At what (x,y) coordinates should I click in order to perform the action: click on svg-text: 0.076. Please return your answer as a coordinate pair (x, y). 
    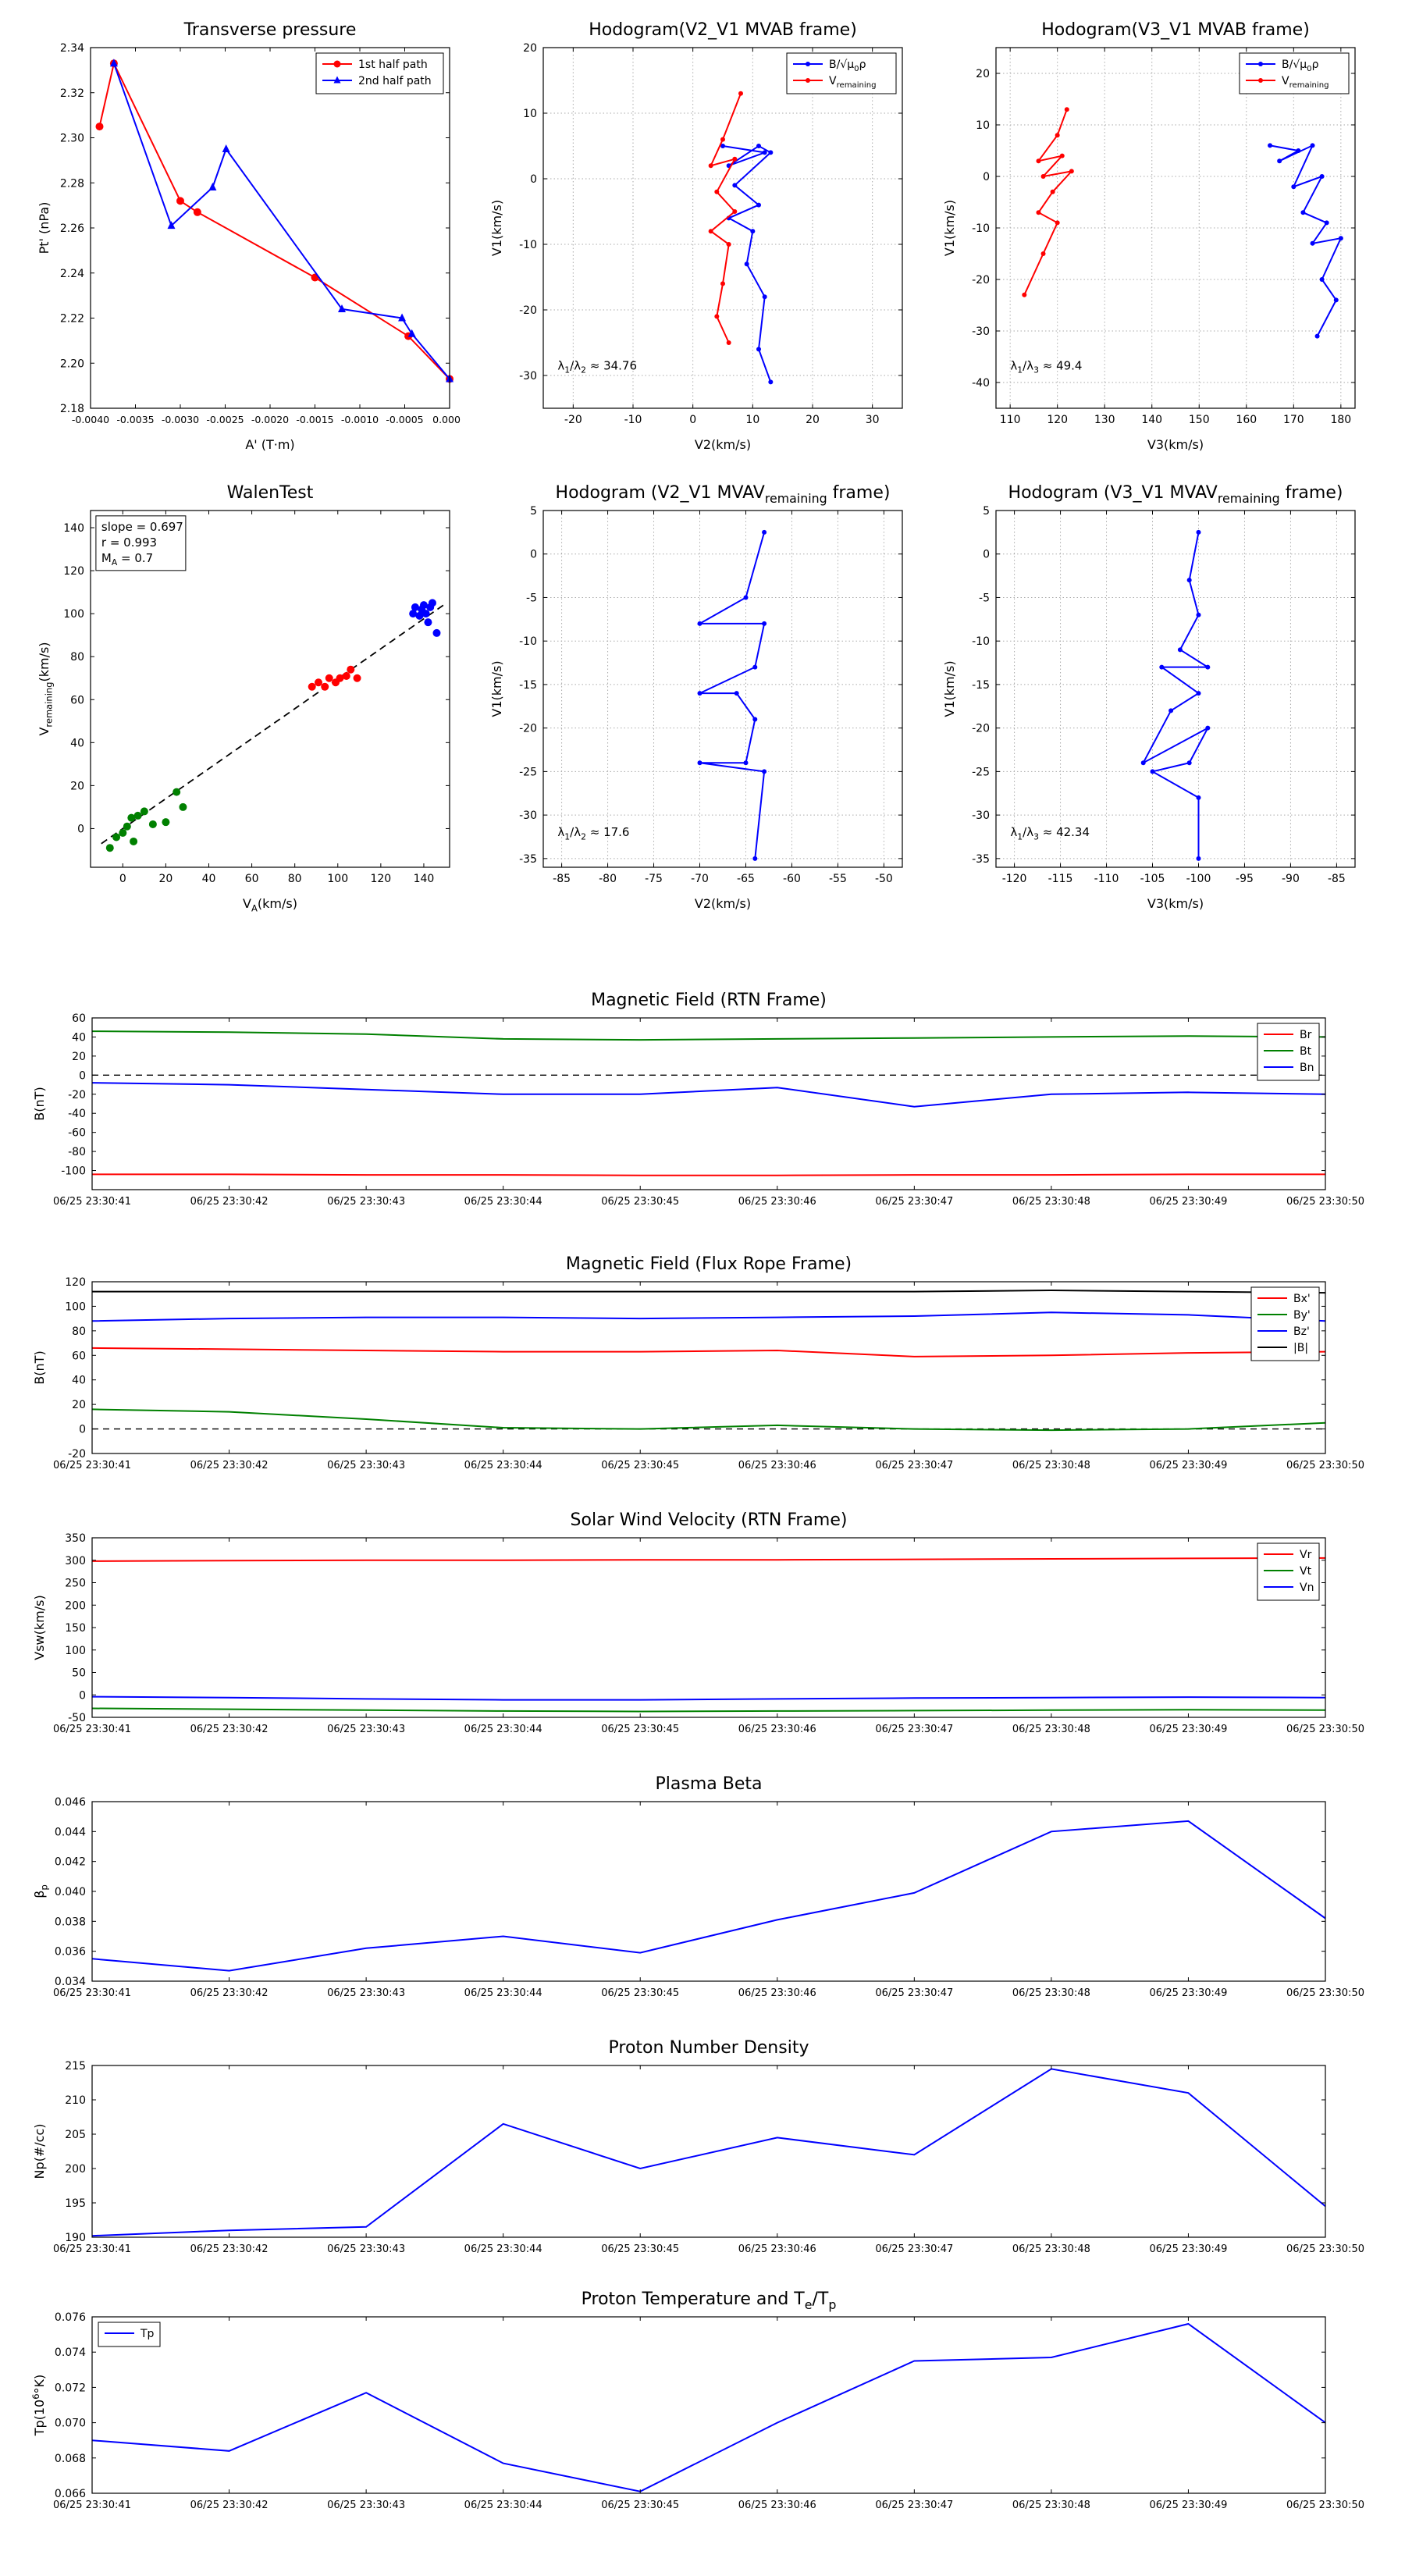
    Looking at the image, I should click on (71, 2317).